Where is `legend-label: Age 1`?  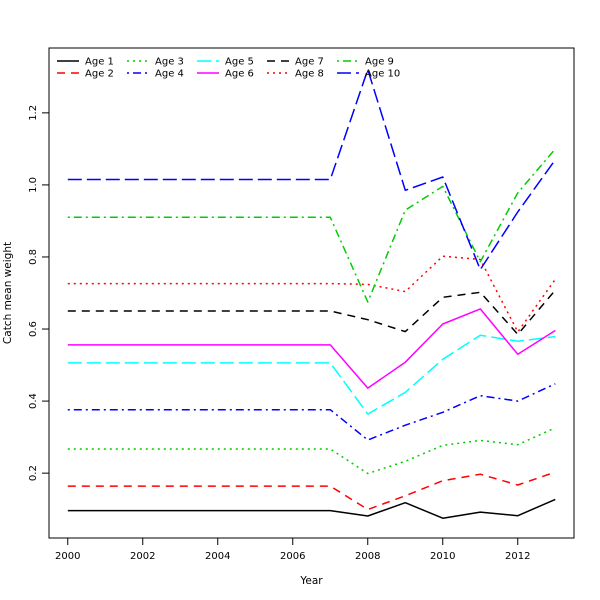
legend-label: Age 1 is located at coordinates (99, 62).